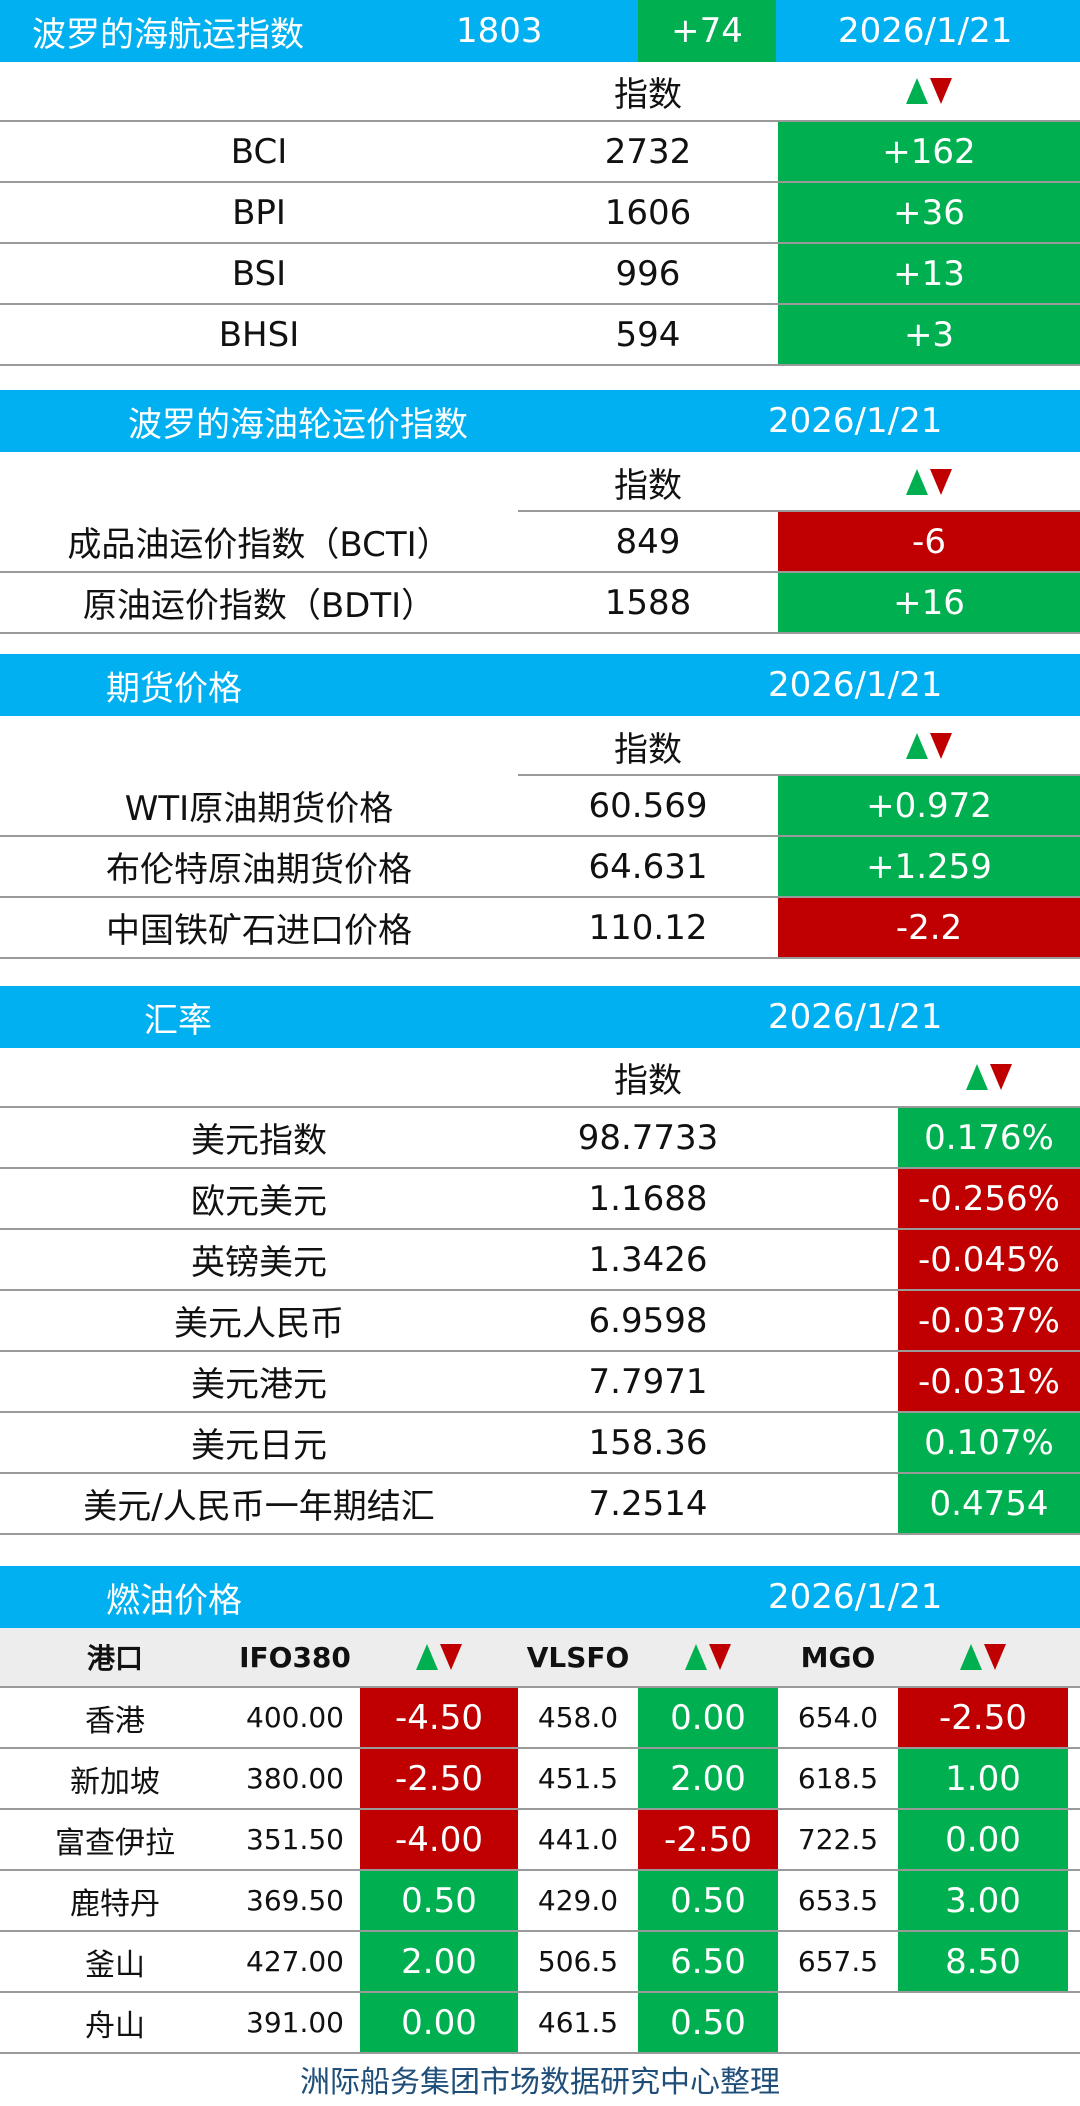 The height and width of the screenshot is (2106, 1080). I want to click on row-value: 110.12, so click(648, 927).